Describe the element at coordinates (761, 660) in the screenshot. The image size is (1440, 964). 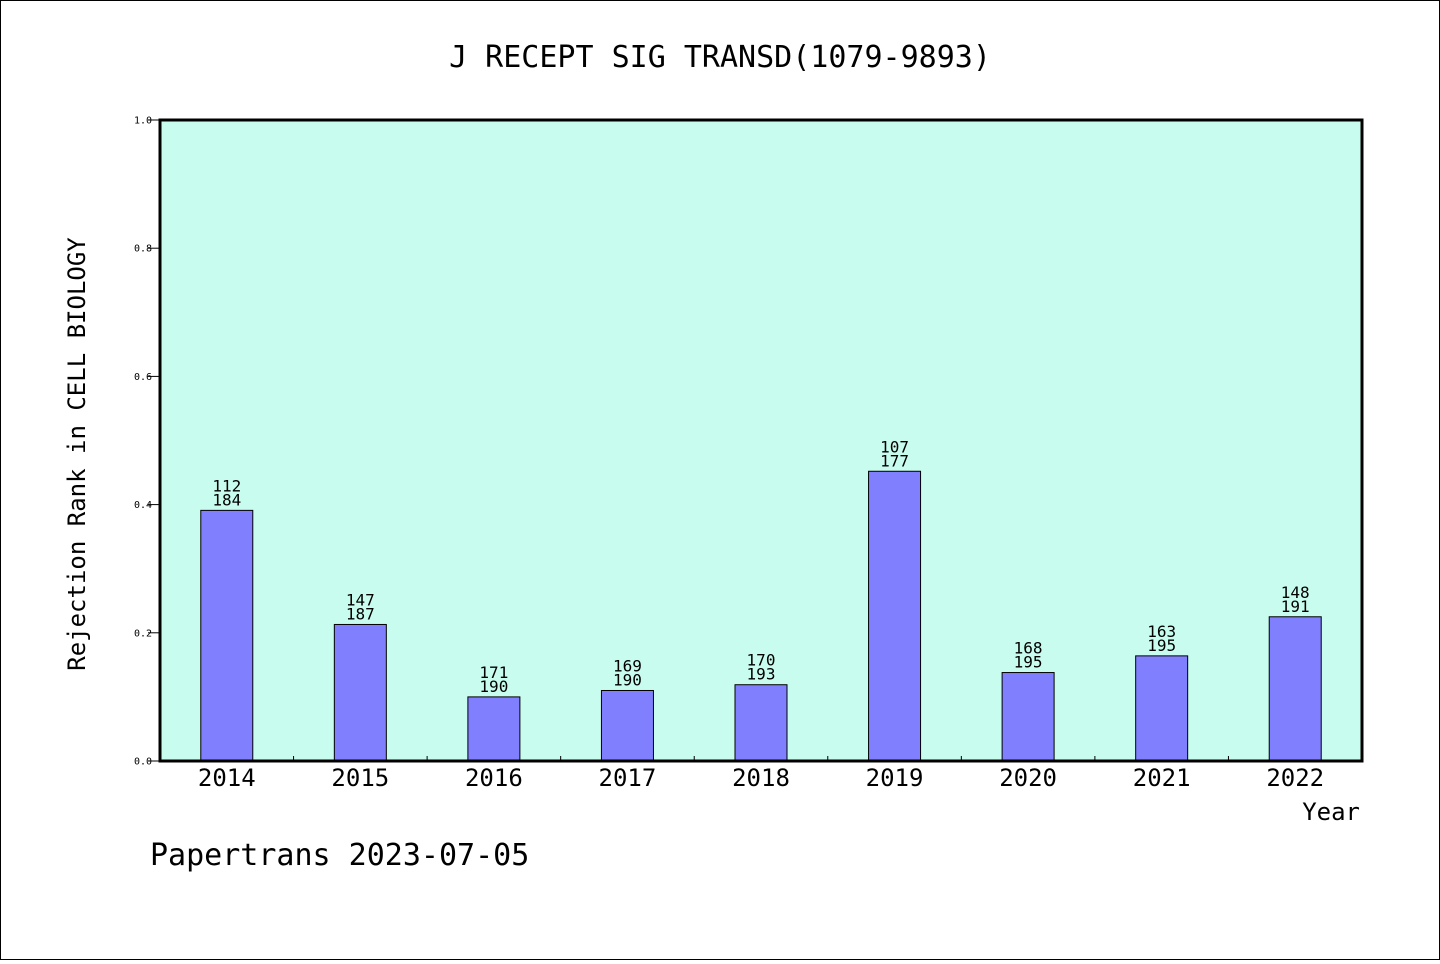
I see `bar-label-rank: 170` at that location.